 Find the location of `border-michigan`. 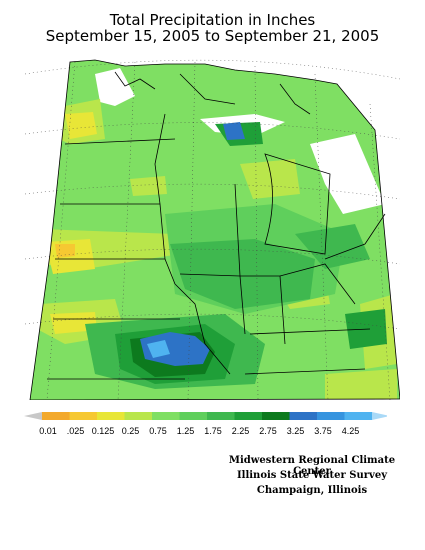

border-michigan is located at coordinates (297, 204).